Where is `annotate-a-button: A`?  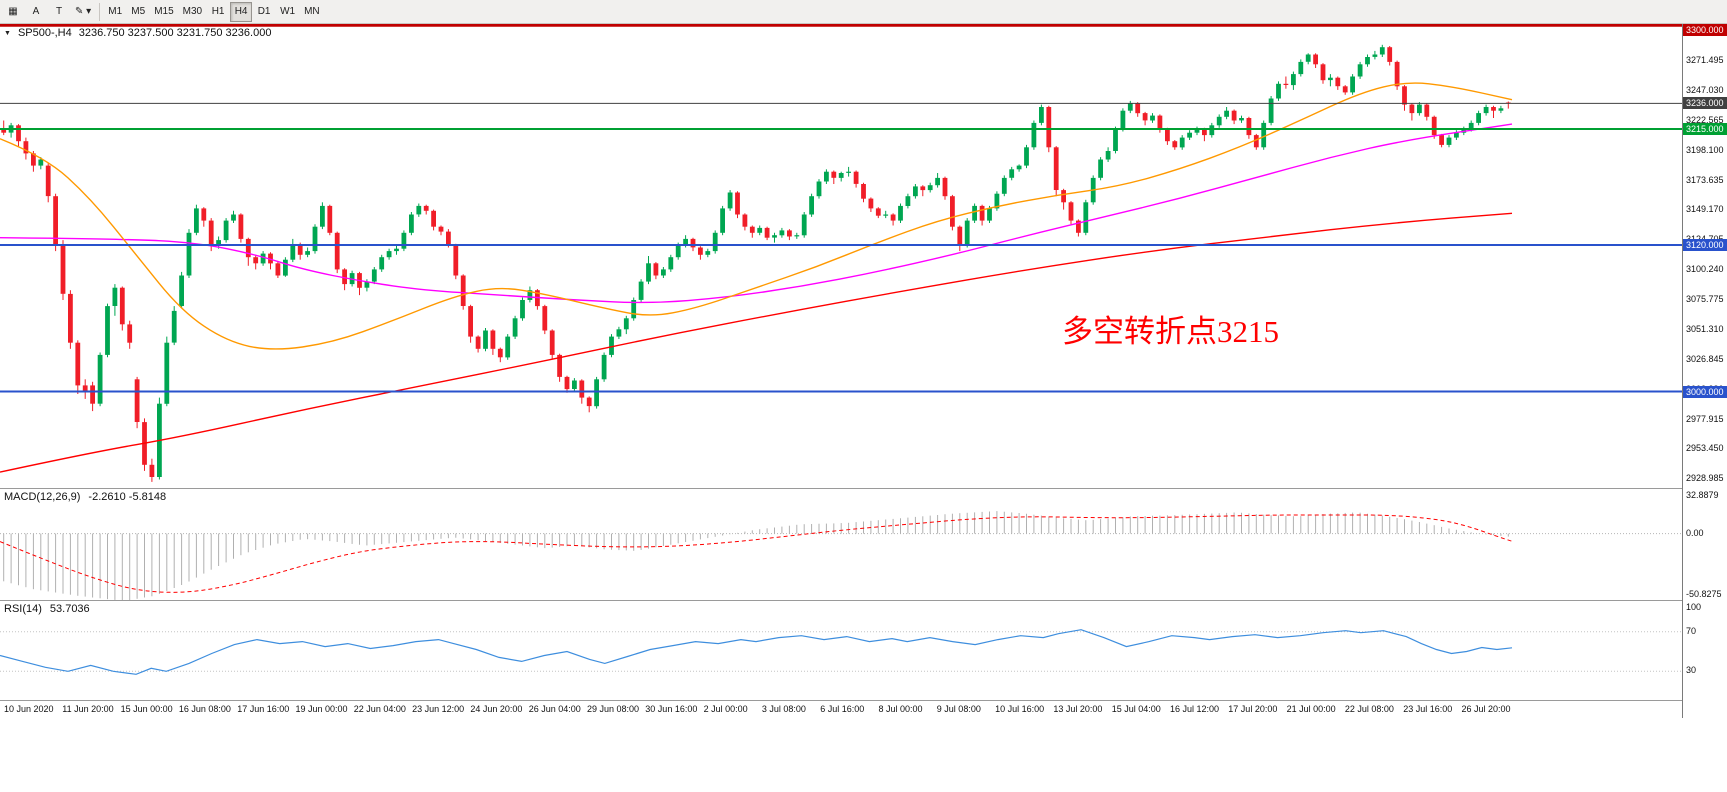
annotate-a-button: A is located at coordinates (36, 12).